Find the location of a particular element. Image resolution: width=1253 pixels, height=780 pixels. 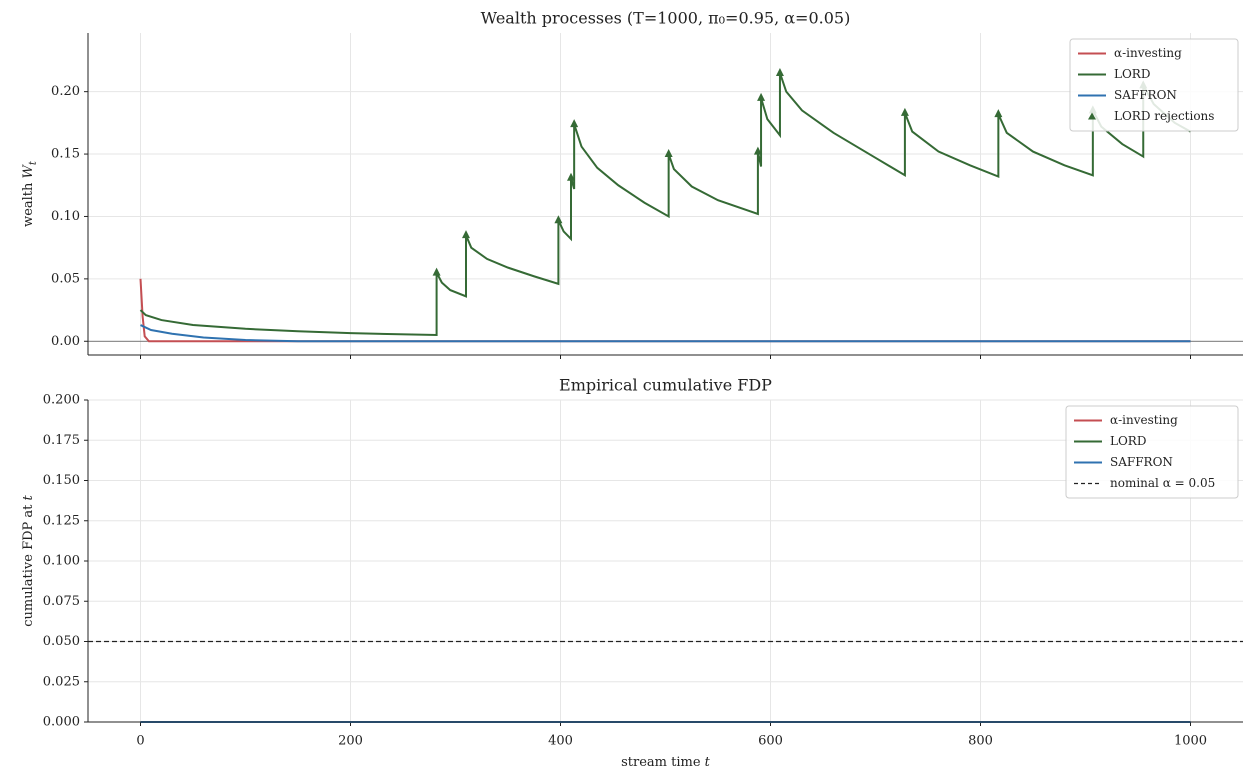

y-tick-label: 0.200 is located at coordinates (61, 400).